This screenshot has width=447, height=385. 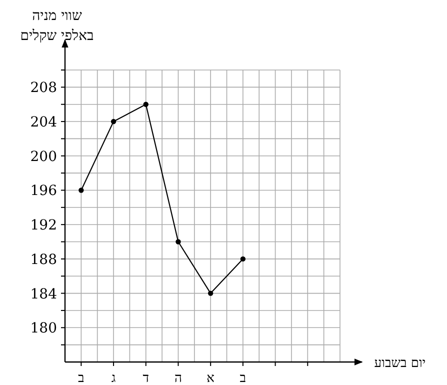 What do you see at coordinates (44, 122) in the screenshot?
I see `y-tick-label: 204` at bounding box center [44, 122].